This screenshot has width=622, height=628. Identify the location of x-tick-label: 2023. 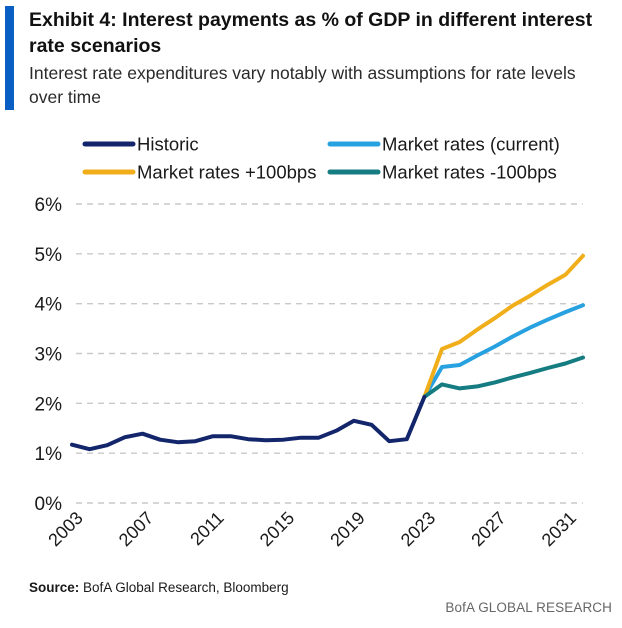
(418, 529).